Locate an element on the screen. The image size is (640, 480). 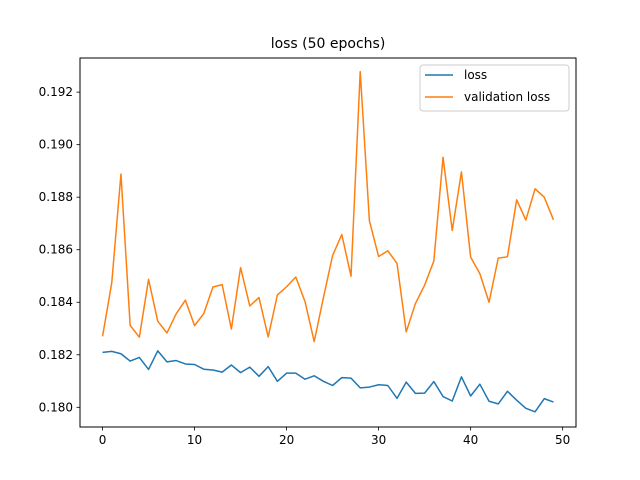
x-tick-label: 30 is located at coordinates (378, 440).